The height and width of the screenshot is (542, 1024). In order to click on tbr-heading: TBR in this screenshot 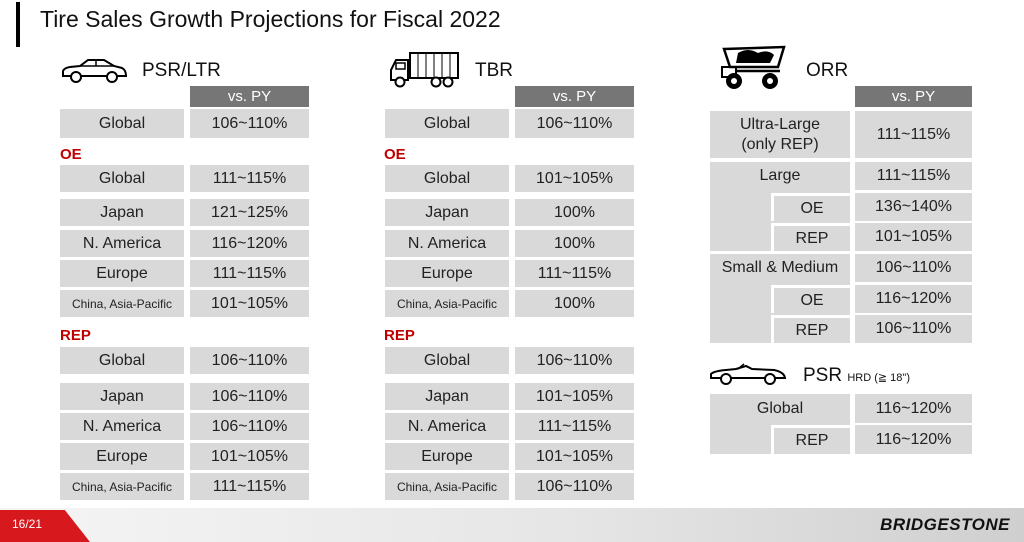, I will do `click(494, 70)`.